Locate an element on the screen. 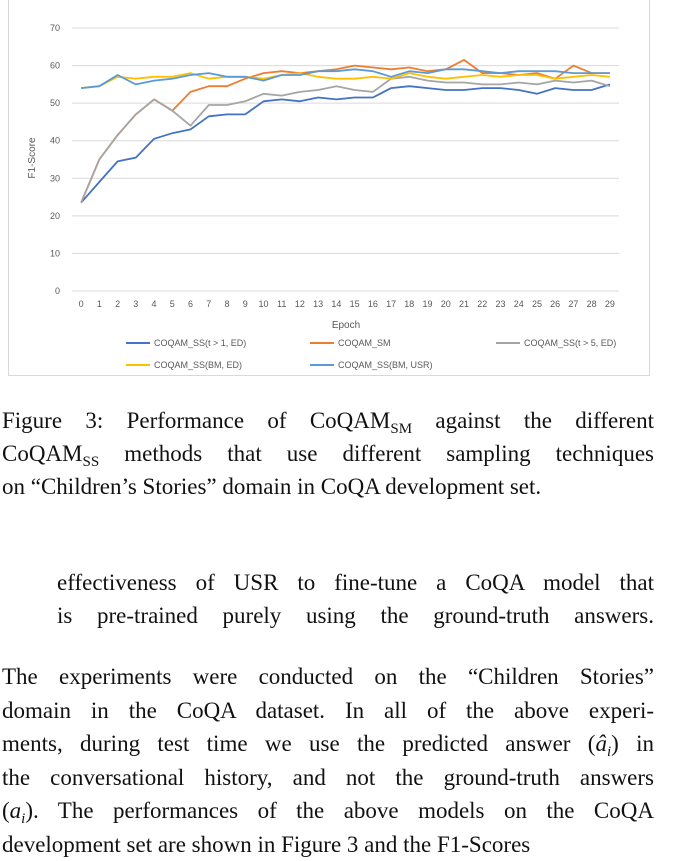 The height and width of the screenshot is (861, 700). x-tick-label: 9 is located at coordinates (245, 304).